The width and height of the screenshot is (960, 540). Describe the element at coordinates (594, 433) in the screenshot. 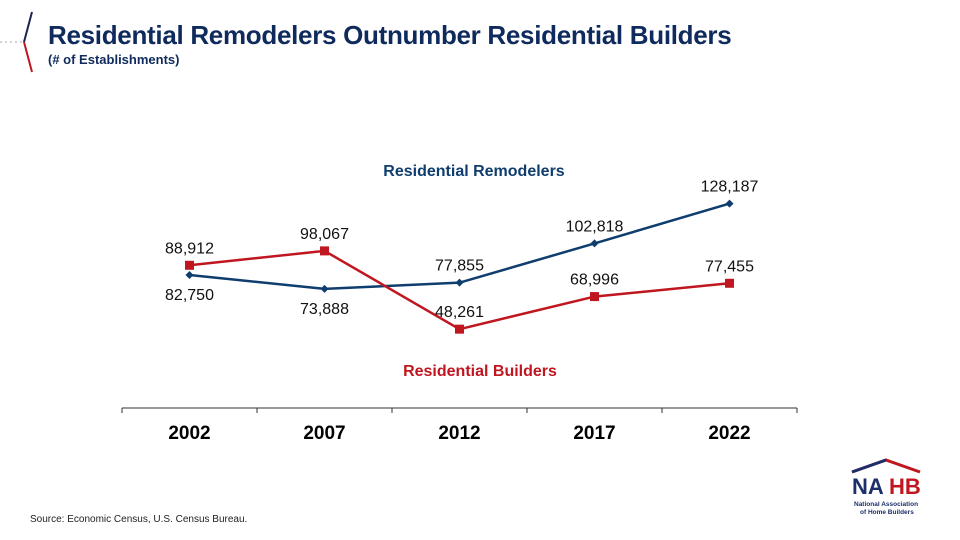

I see `x-tick-label: 2017` at that location.